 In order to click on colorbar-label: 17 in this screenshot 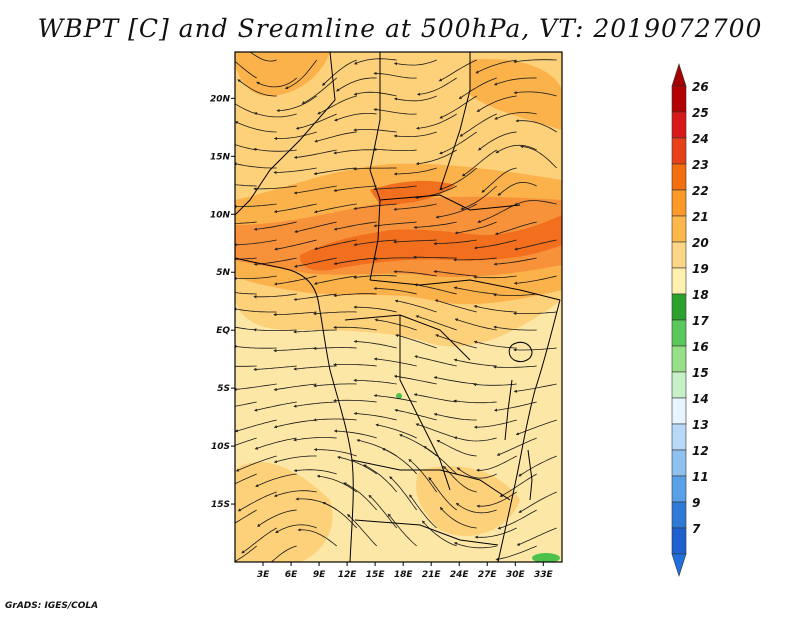, I will do `click(700, 321)`.